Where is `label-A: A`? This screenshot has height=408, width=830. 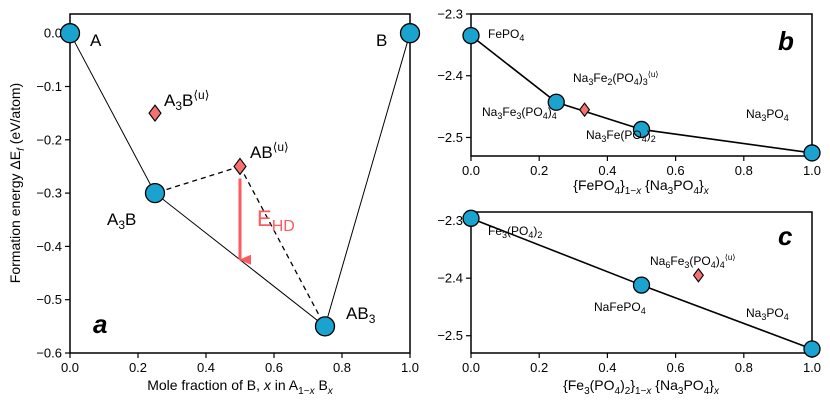 label-A: A is located at coordinates (96, 40).